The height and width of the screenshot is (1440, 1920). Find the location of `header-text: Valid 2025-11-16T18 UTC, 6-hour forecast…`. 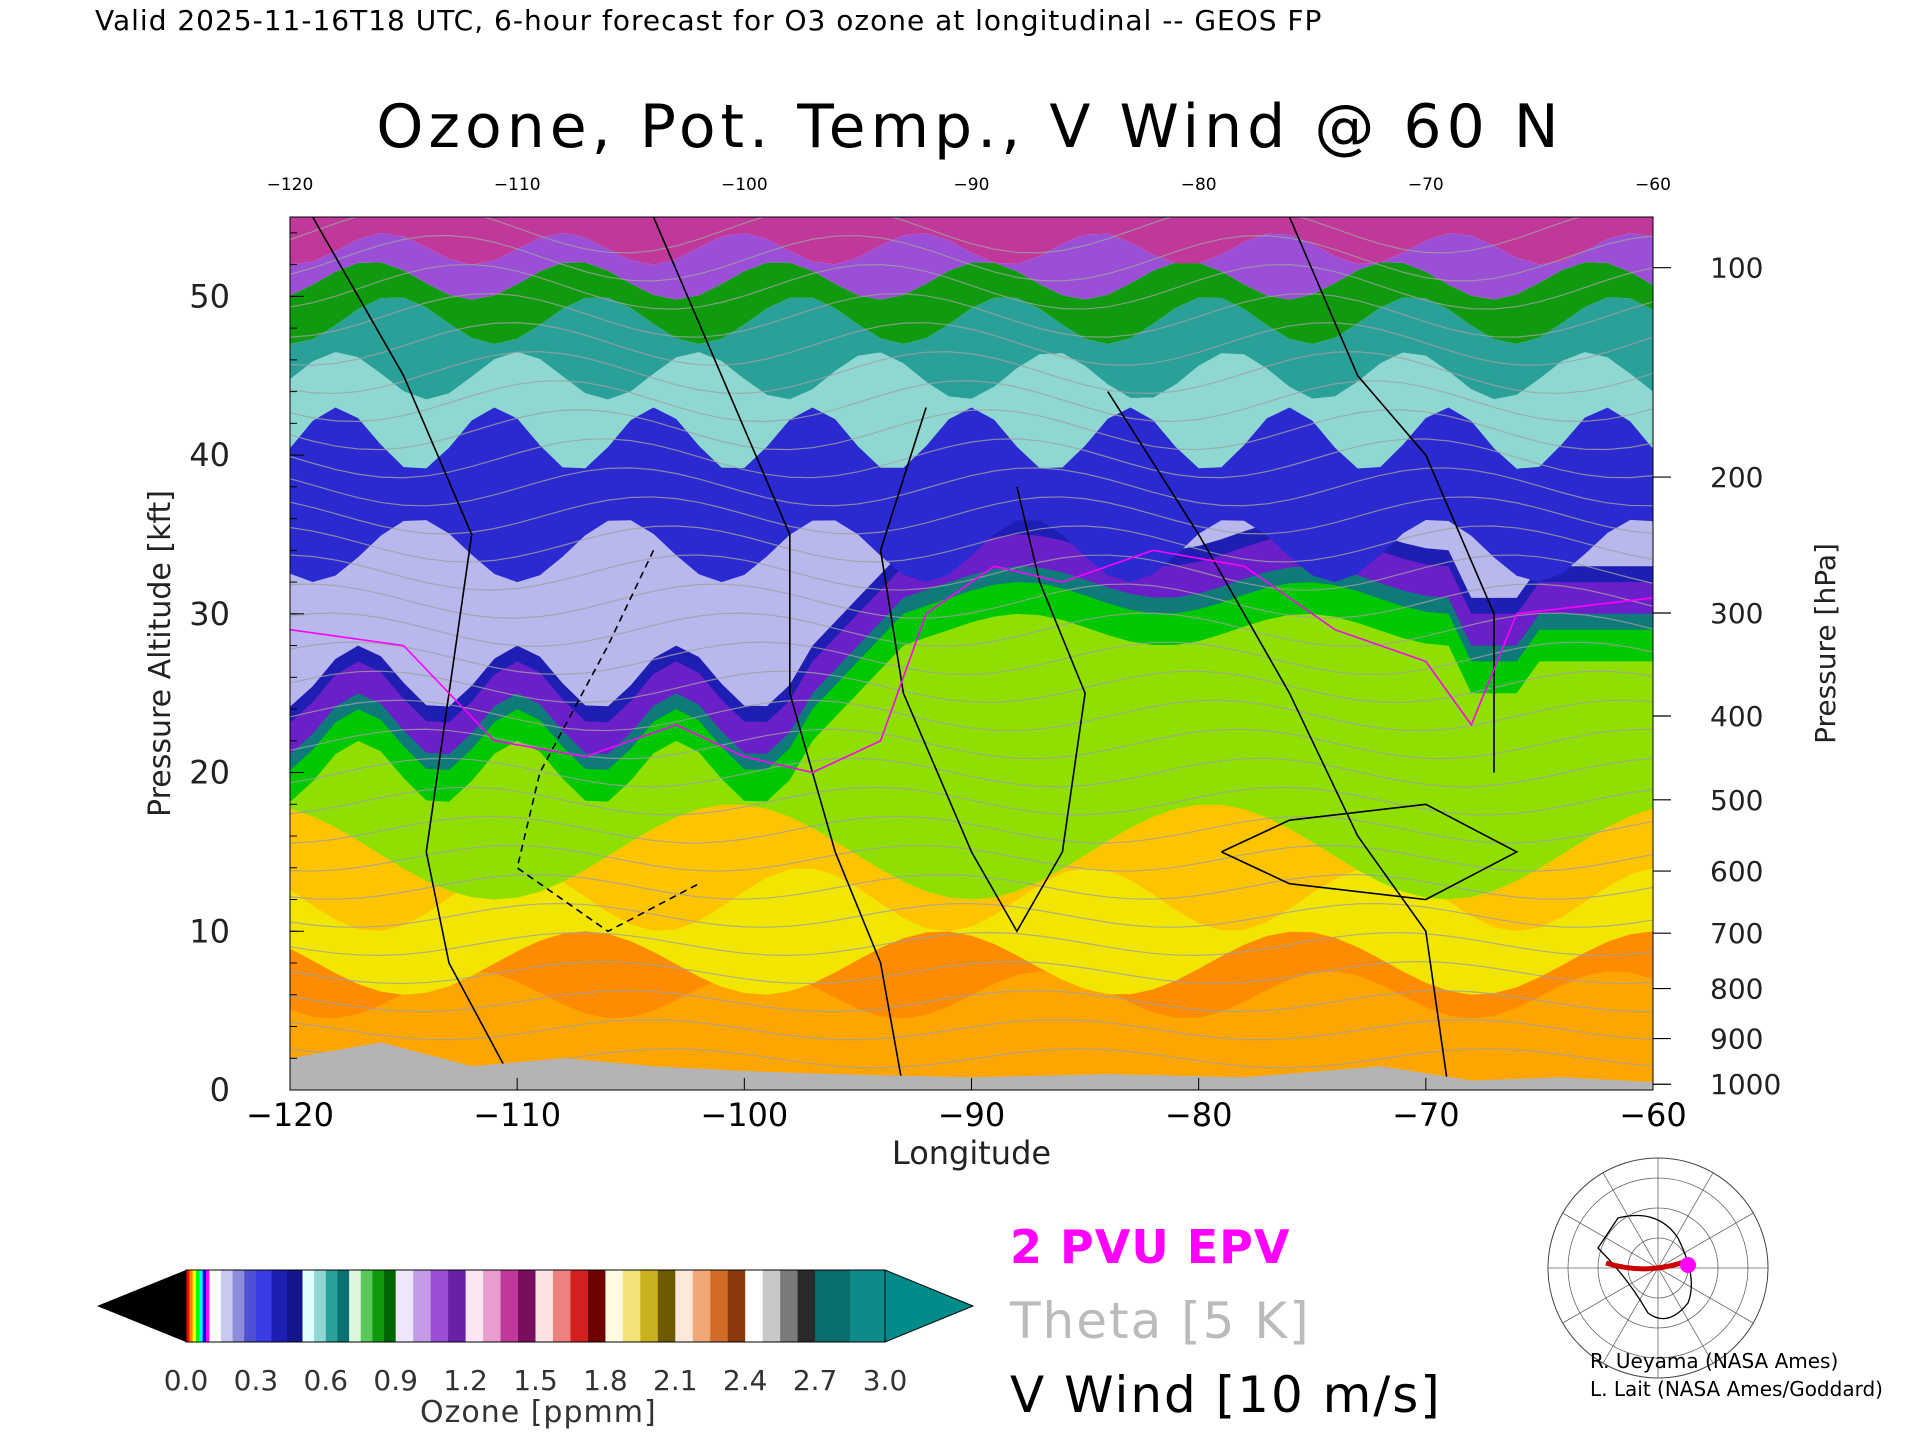

header-text: Valid 2025-11-16T18 UTC, 6-hour forecast… is located at coordinates (709, 20).